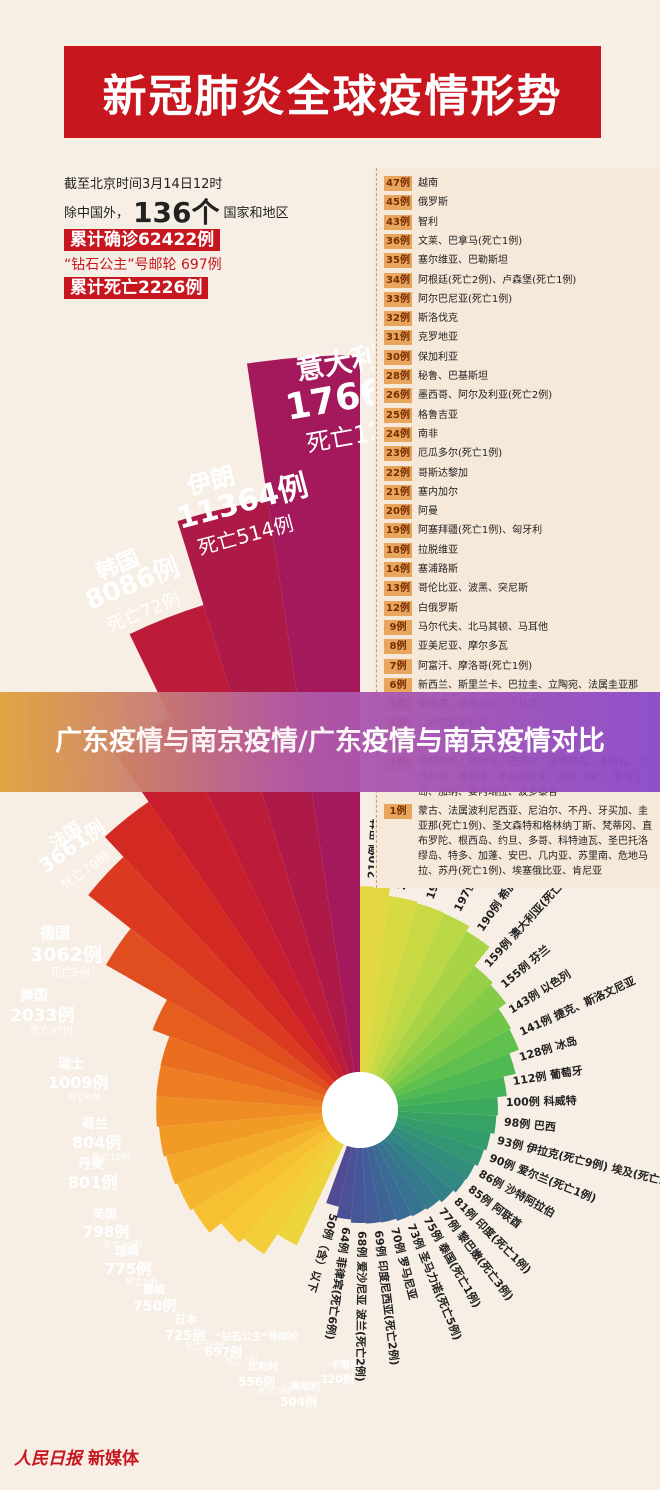 The height and width of the screenshot is (1490, 660). What do you see at coordinates (398, 531) in the screenshot?
I see `legend-count: 19例` at bounding box center [398, 531].